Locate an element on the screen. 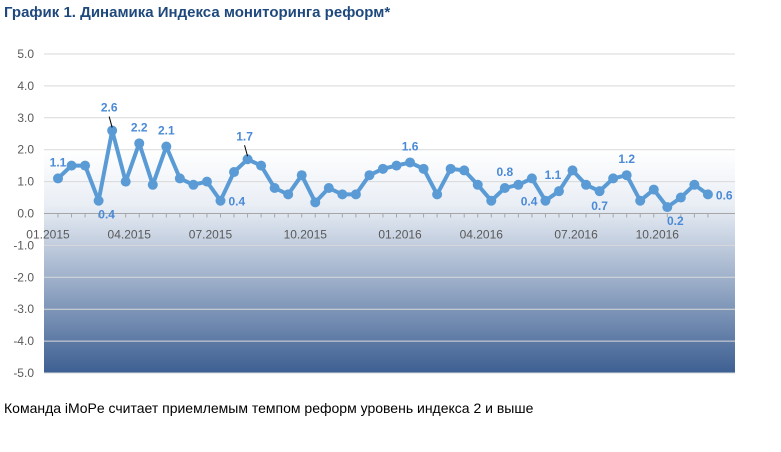  y-tick-label: 5.0 is located at coordinates (25, 54).